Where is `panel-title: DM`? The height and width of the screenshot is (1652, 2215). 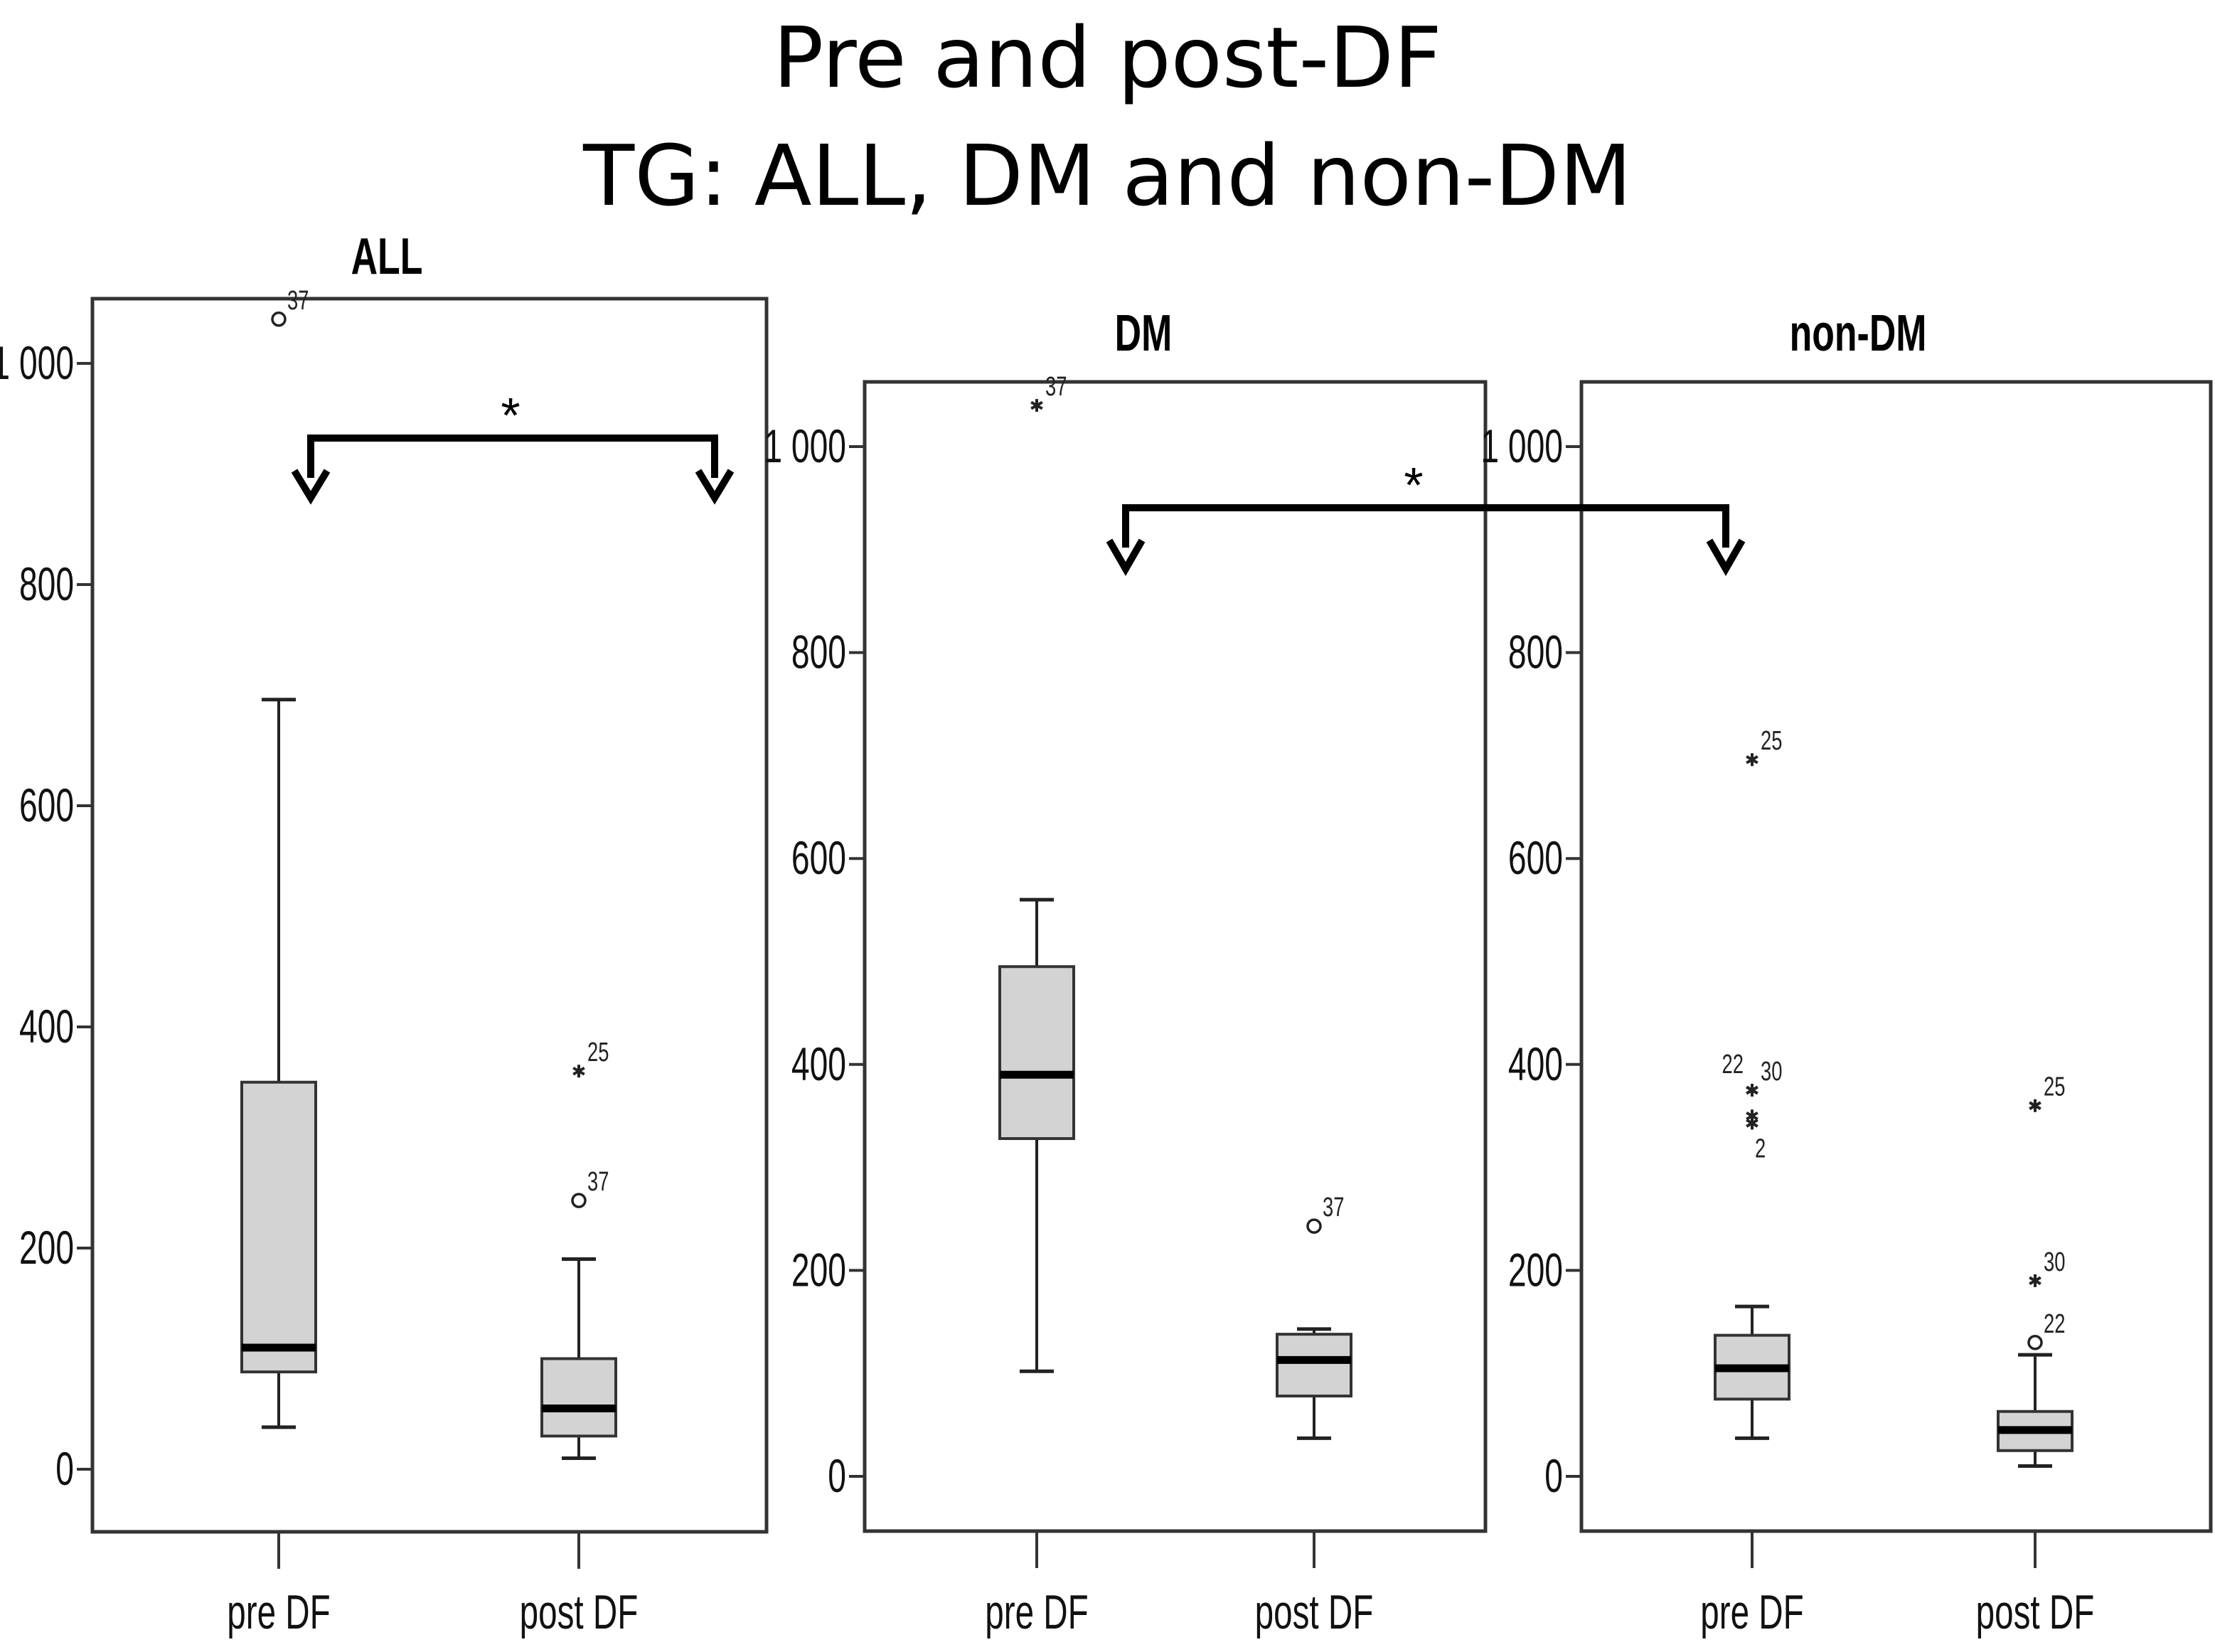
panel-title: DM is located at coordinates (1144, 333).